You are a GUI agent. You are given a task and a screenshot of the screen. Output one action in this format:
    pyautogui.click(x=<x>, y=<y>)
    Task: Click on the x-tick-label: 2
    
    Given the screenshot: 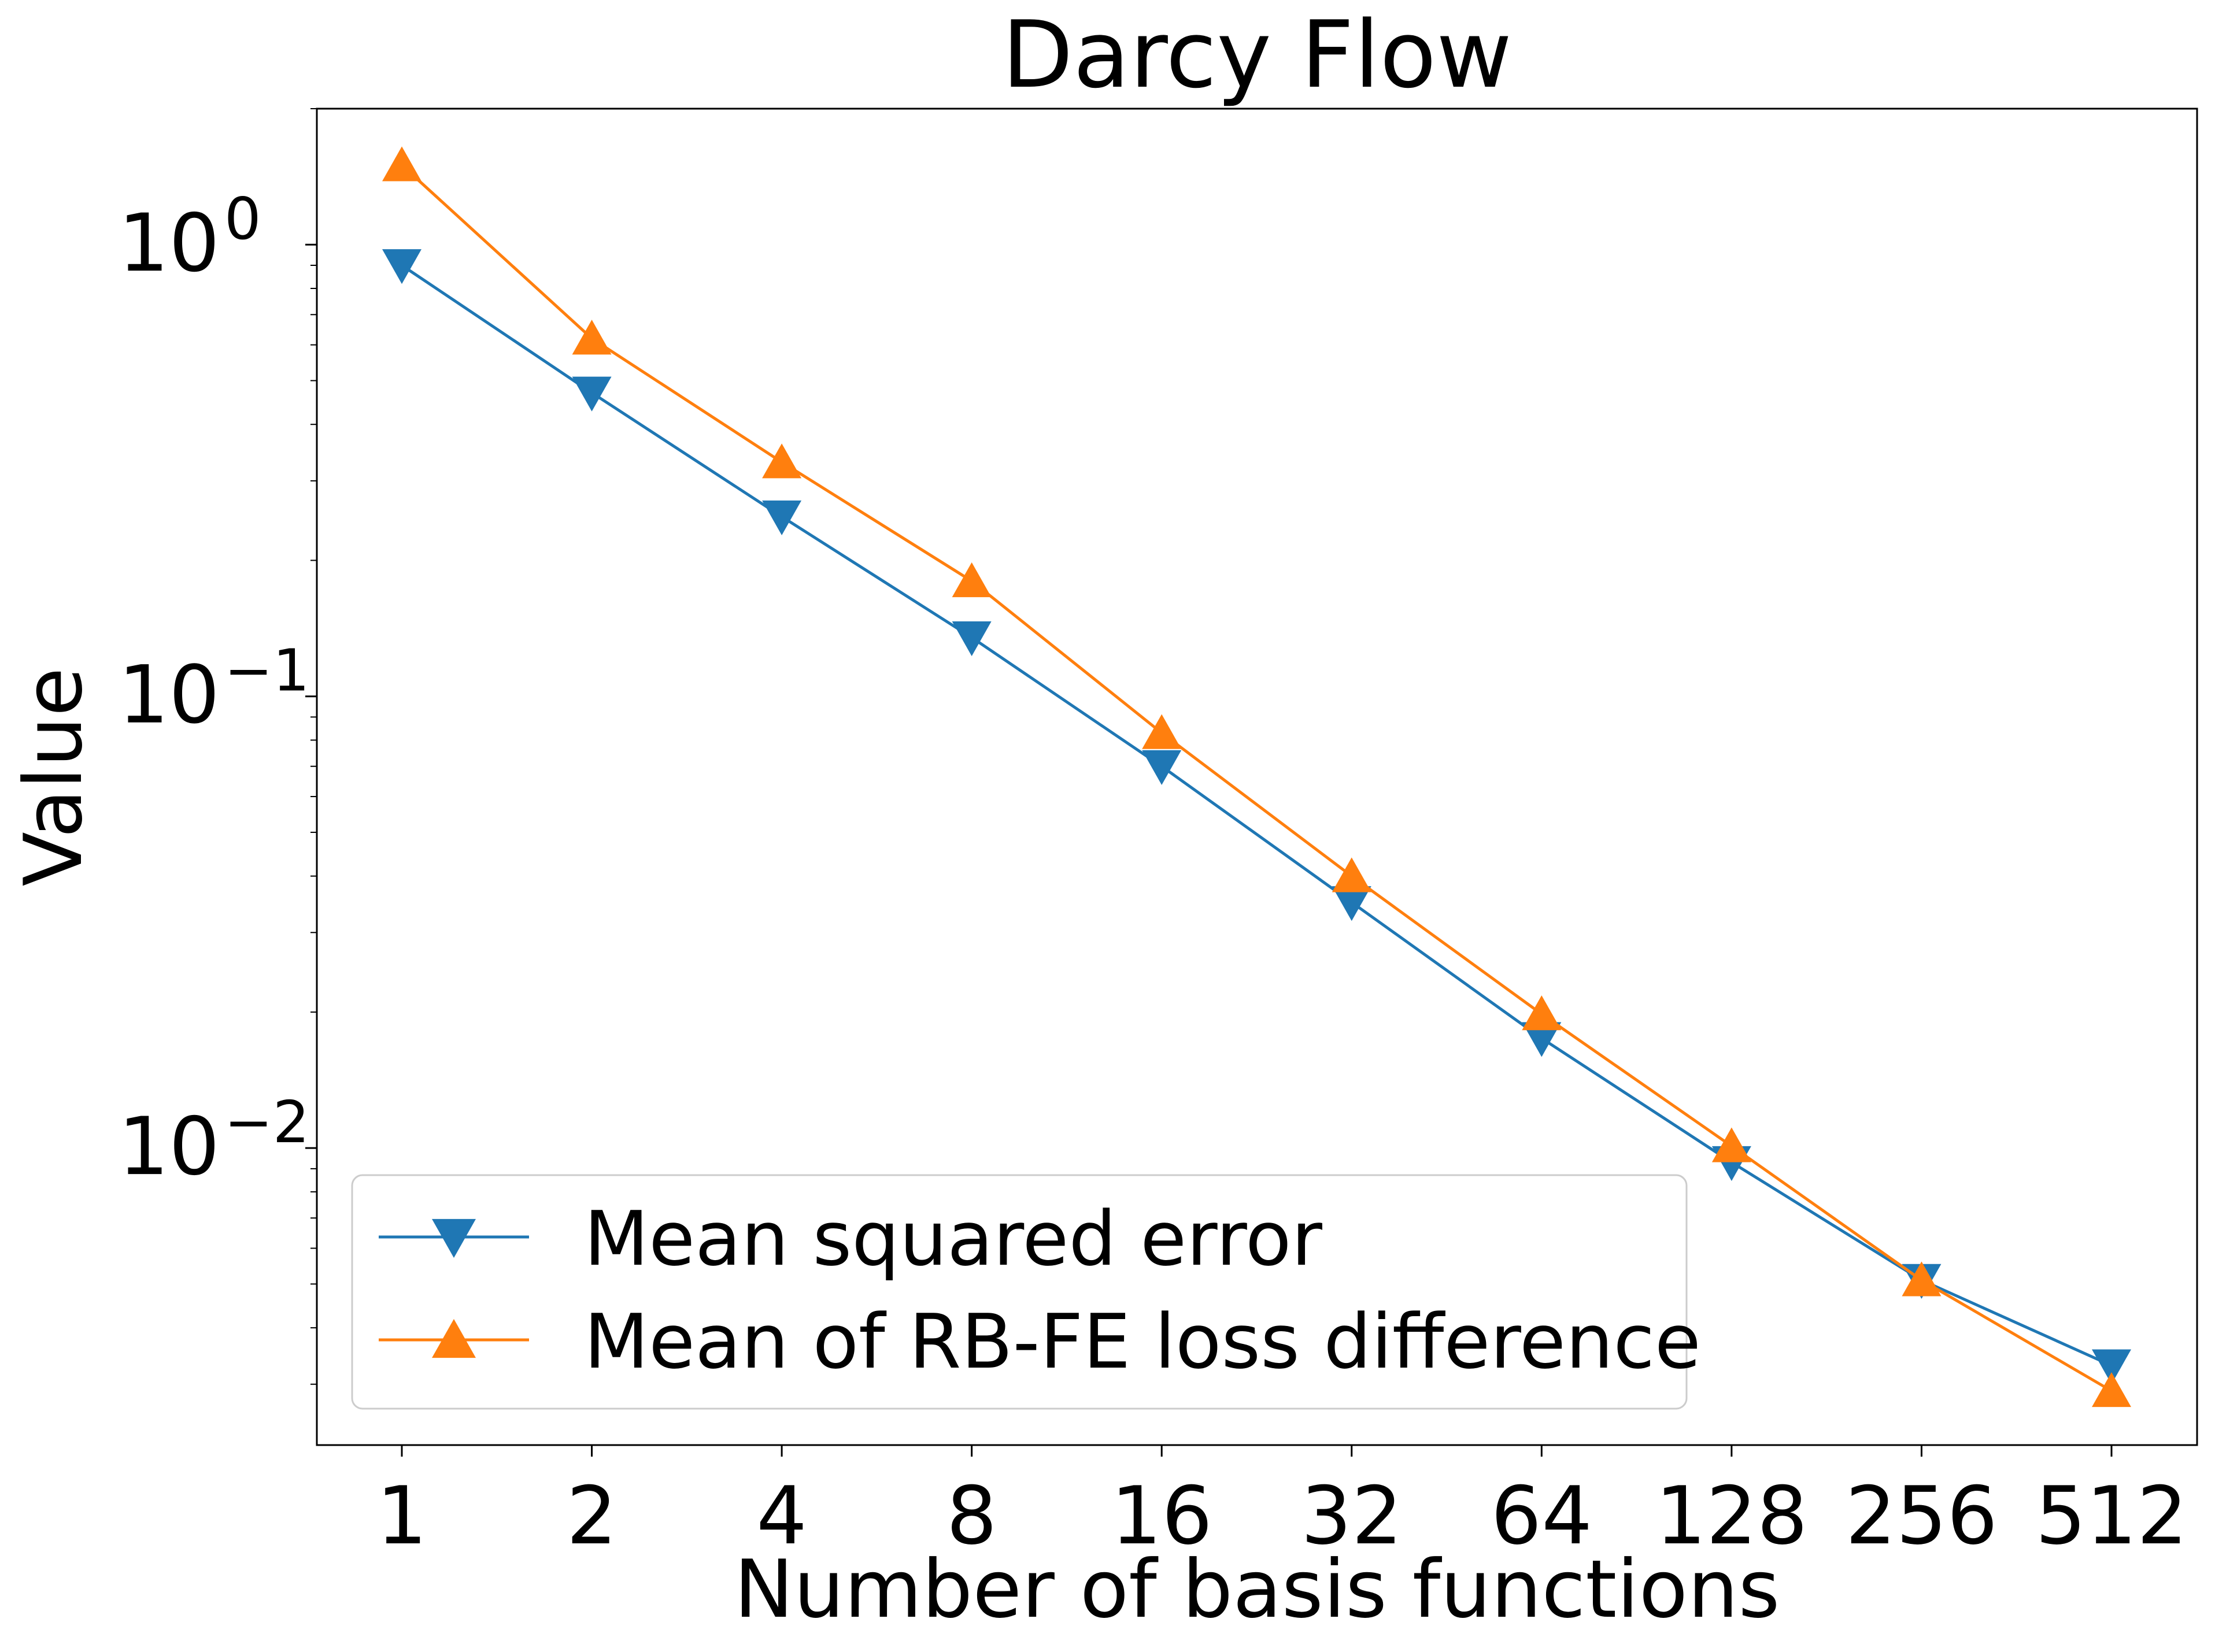 What is the action you would take?
    pyautogui.click(x=592, y=1515)
    